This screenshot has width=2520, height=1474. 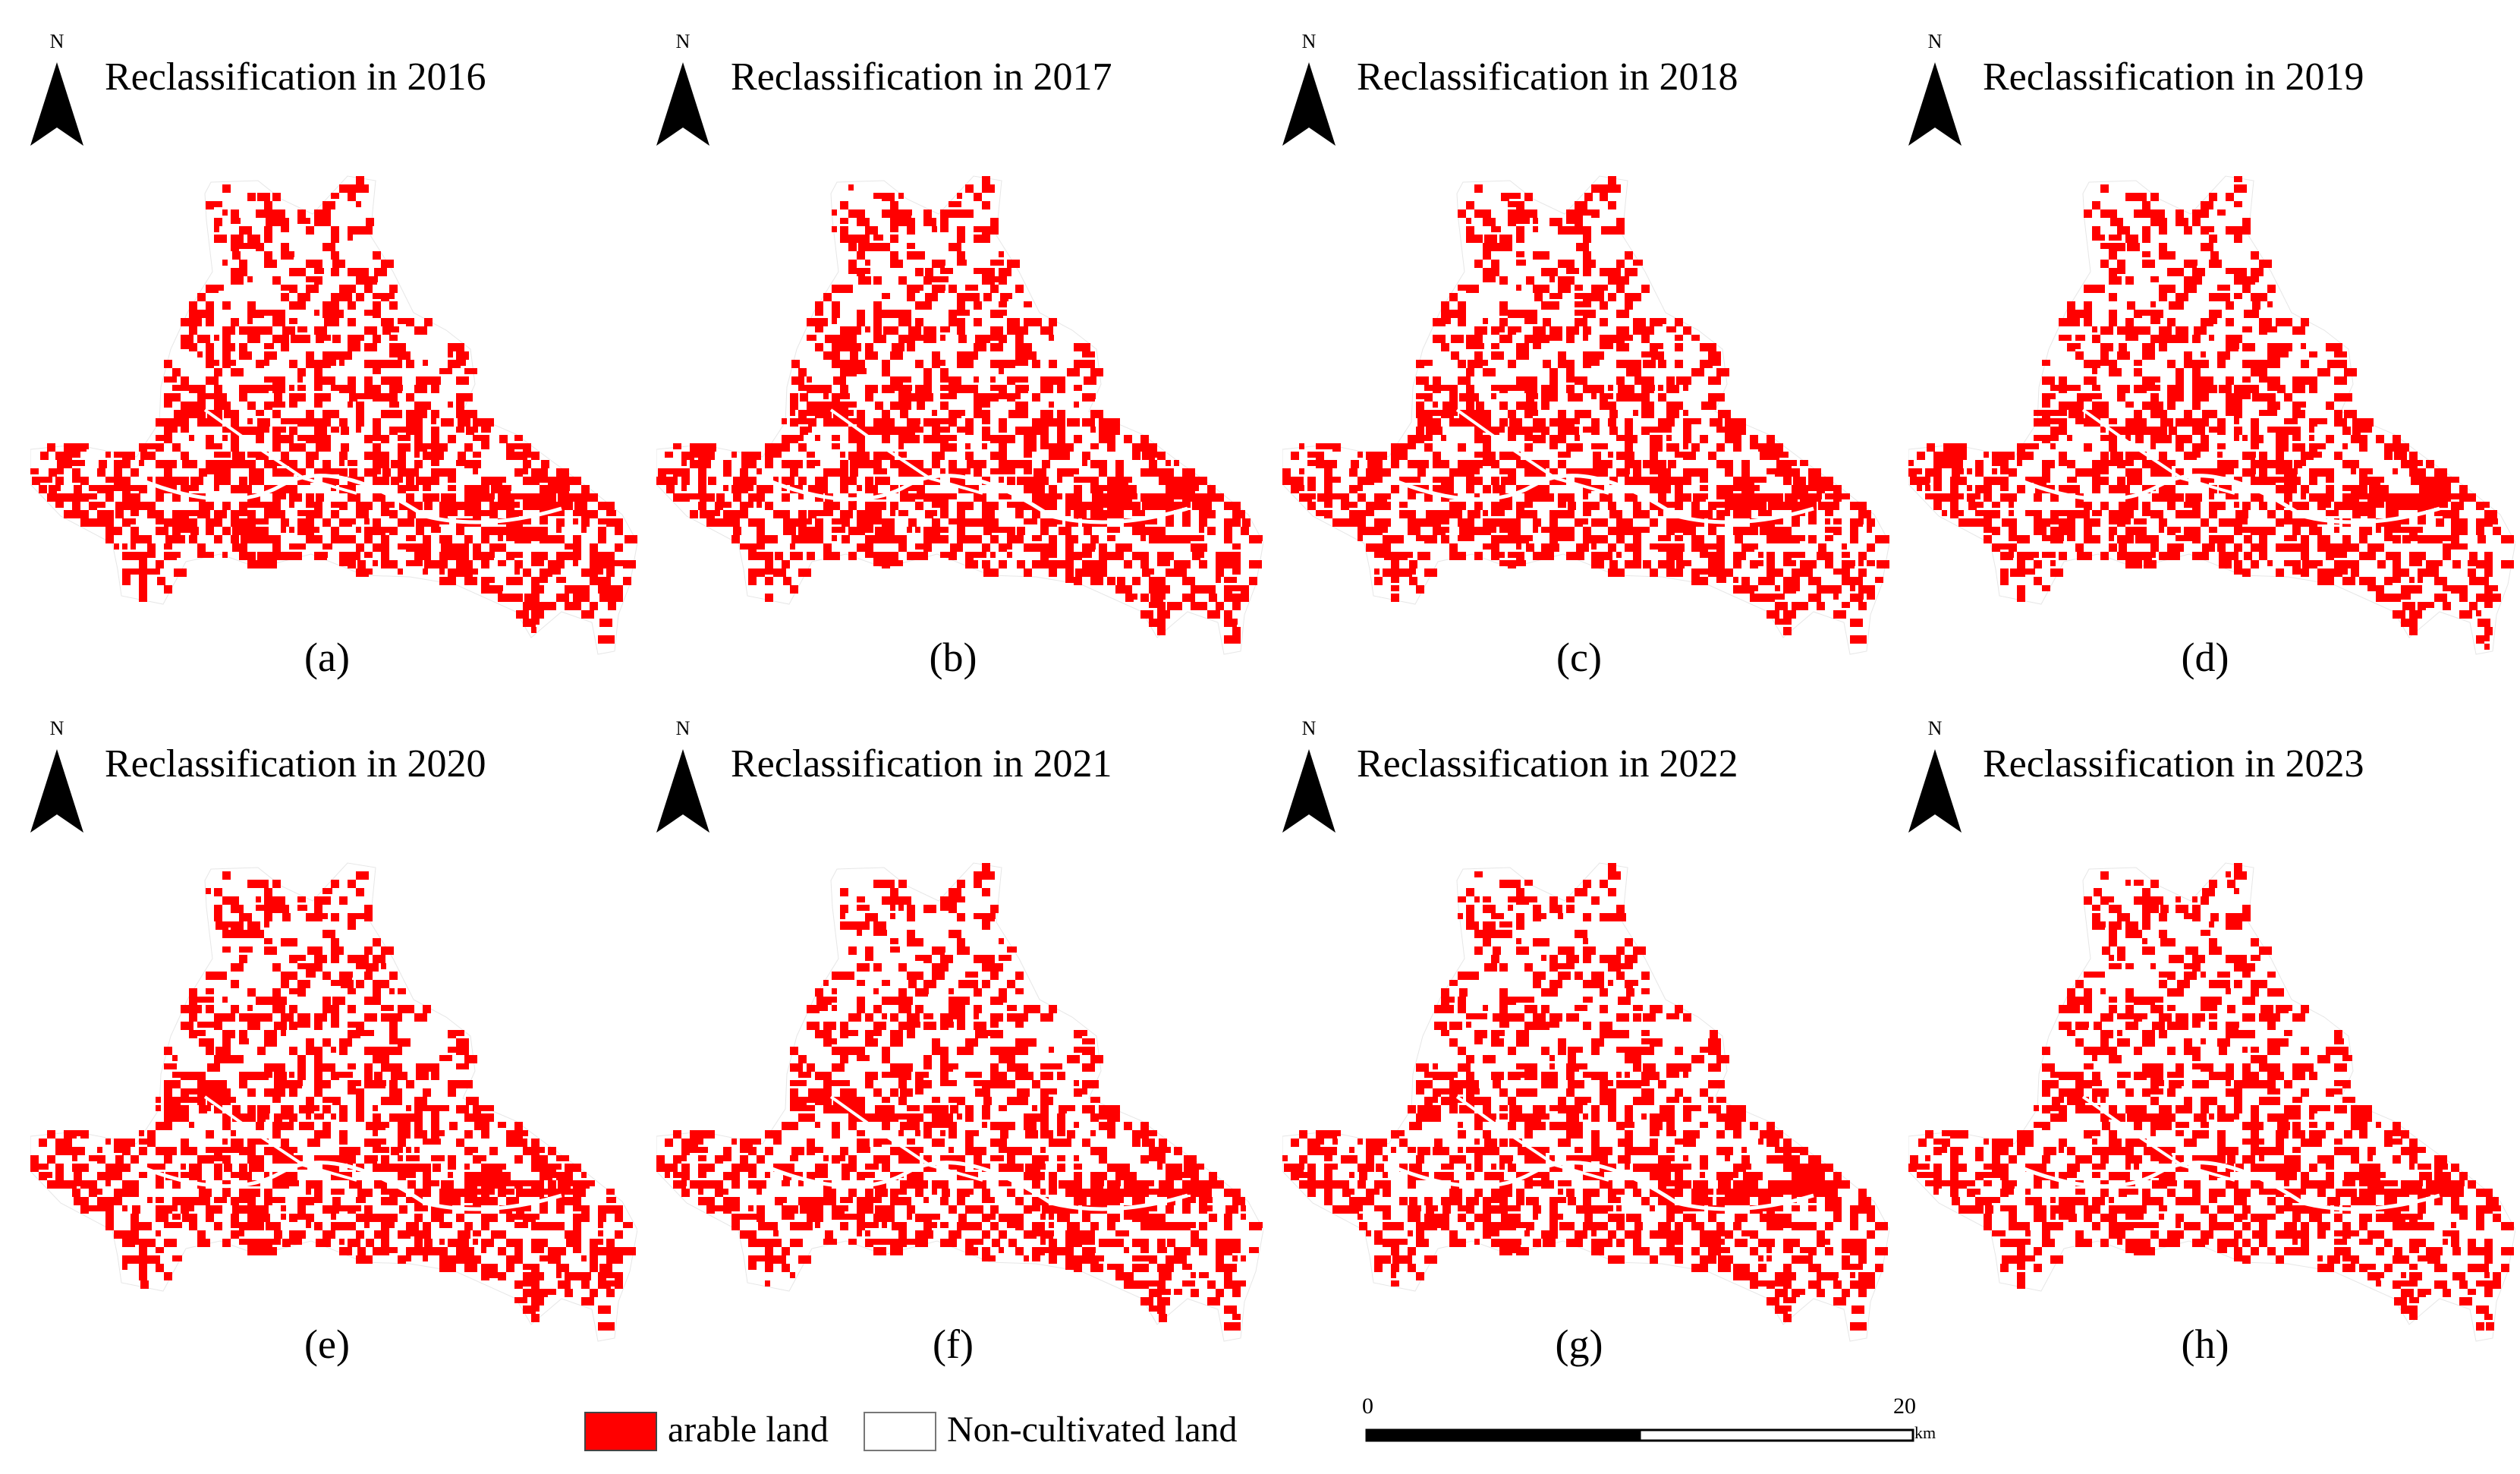 What do you see at coordinates (1925, 1433) in the screenshot?
I see `scale-unit-label: km` at bounding box center [1925, 1433].